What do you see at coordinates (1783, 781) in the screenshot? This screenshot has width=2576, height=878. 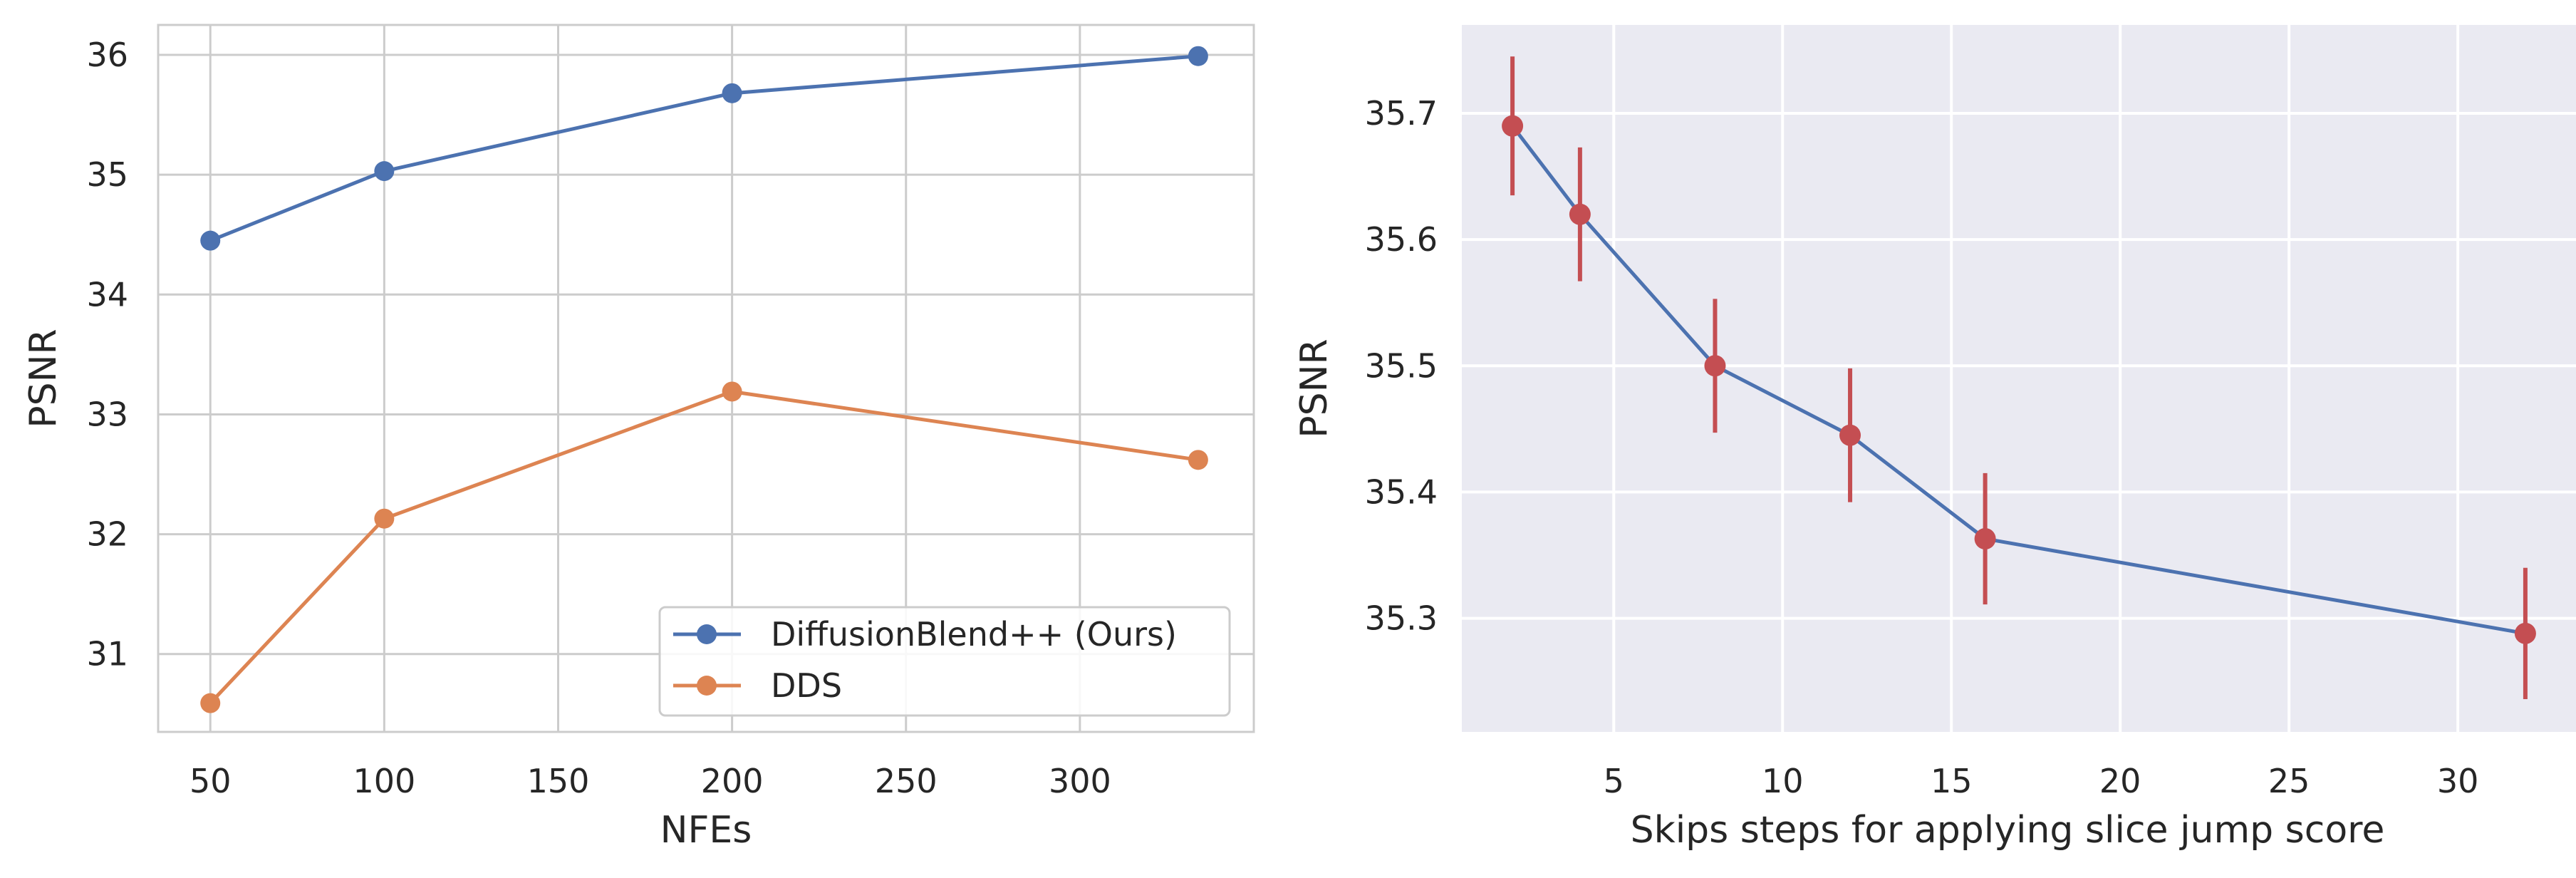 I see `x-tick-label: 10` at bounding box center [1783, 781].